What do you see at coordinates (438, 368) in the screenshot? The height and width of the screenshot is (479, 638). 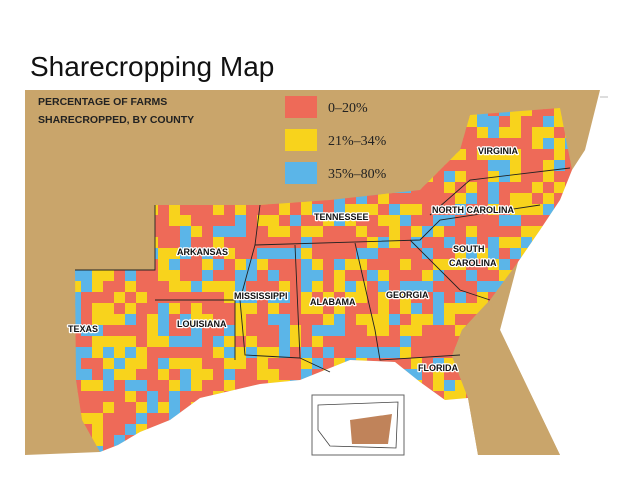 I see `state-label: FLORIDA` at bounding box center [438, 368].